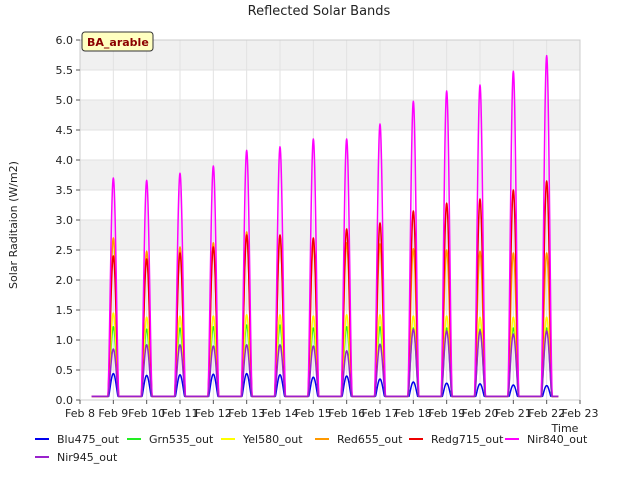  I want to click on x-tick-label: Feb 17, so click(380, 413).